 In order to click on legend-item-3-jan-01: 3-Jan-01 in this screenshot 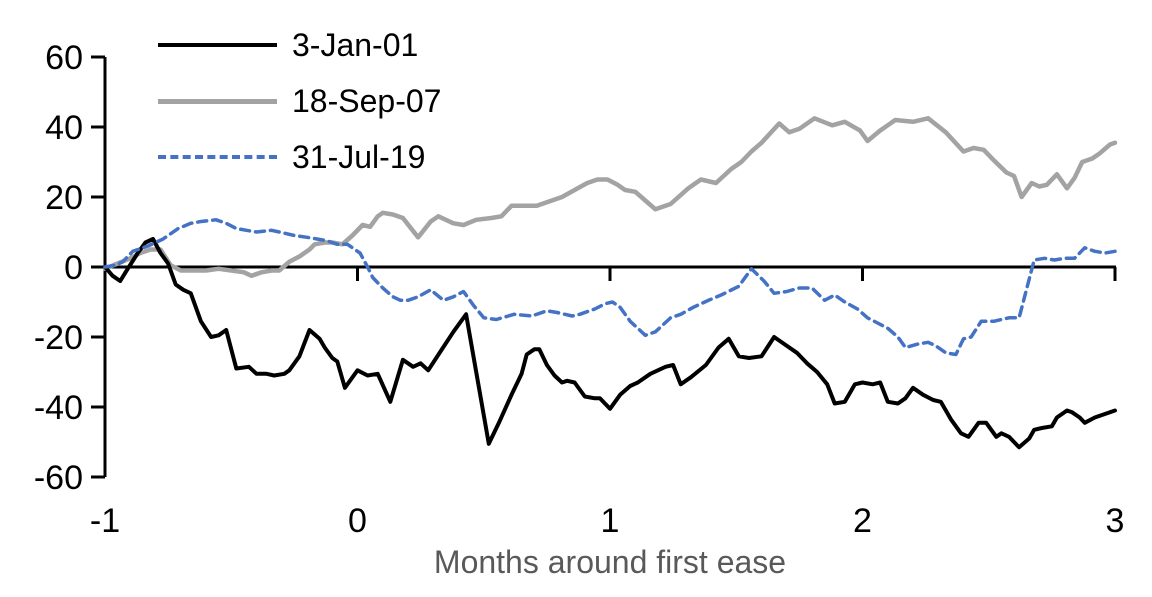, I will do `click(299, 45)`.